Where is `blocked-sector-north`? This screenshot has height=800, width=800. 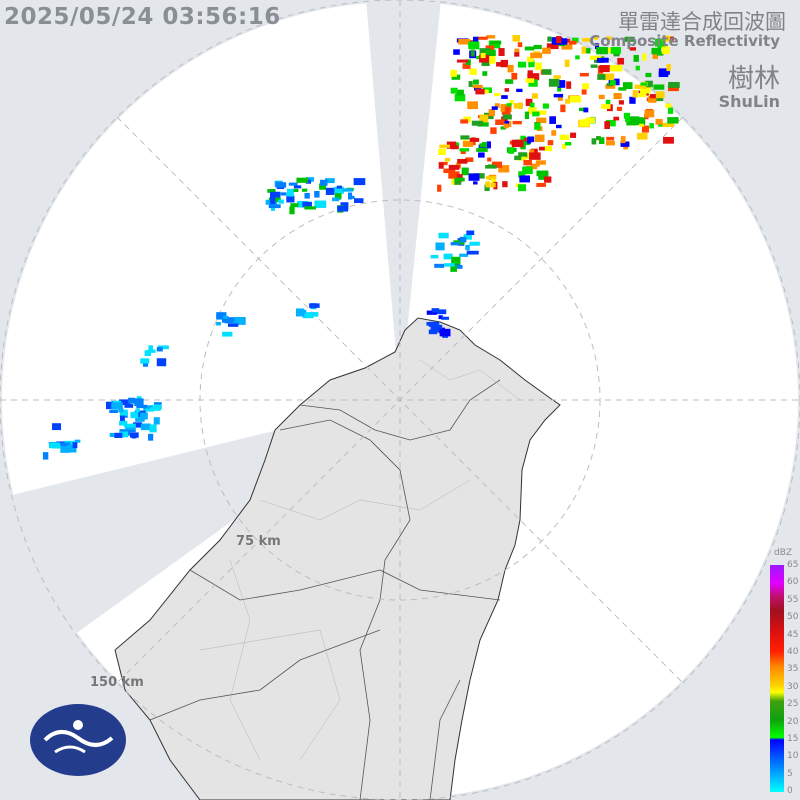 blocked-sector-north is located at coordinates (403, 200).